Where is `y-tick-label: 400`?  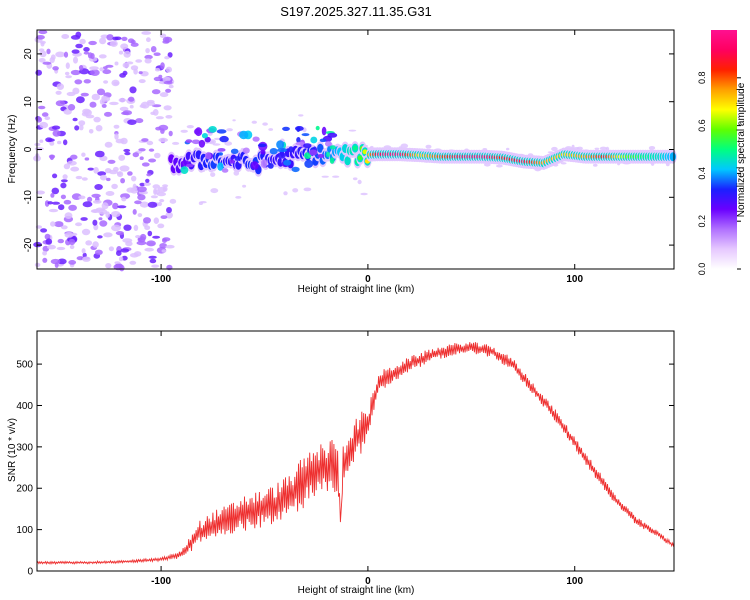
y-tick-label: 400 is located at coordinates (24, 406).